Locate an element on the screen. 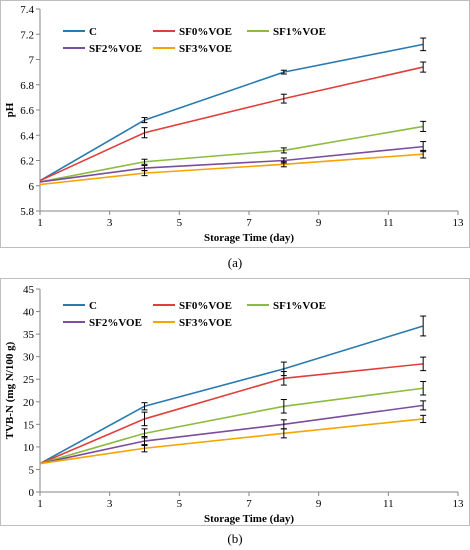  y-tick-label: 20 is located at coordinates (29, 403).